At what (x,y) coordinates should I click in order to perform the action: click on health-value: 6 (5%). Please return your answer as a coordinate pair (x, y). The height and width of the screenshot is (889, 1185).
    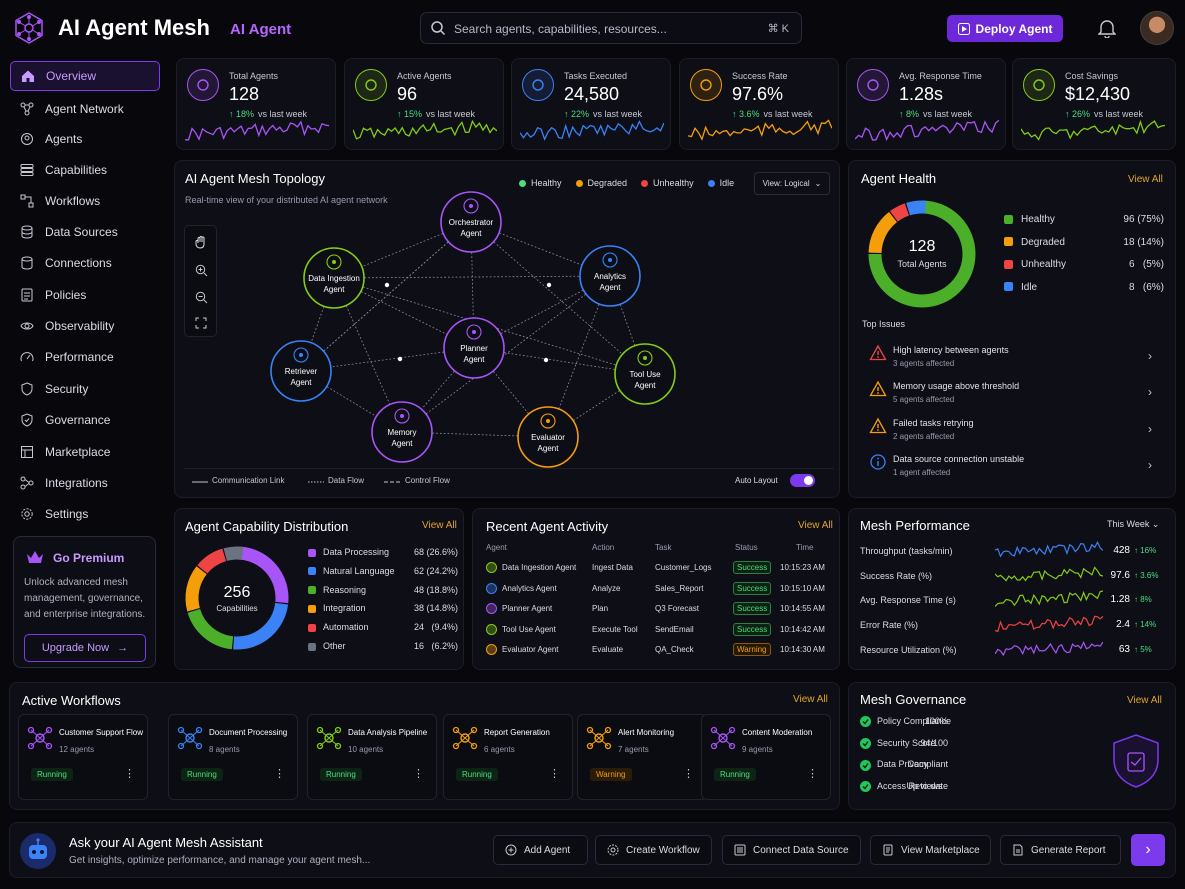
    Looking at the image, I should click on (1146, 264).